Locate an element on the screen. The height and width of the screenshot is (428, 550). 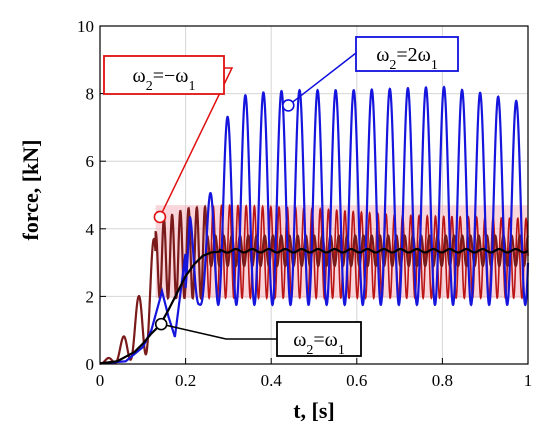
y-axis-ticks: 0 2 4 6 8 10 is located at coordinates (91, 195).